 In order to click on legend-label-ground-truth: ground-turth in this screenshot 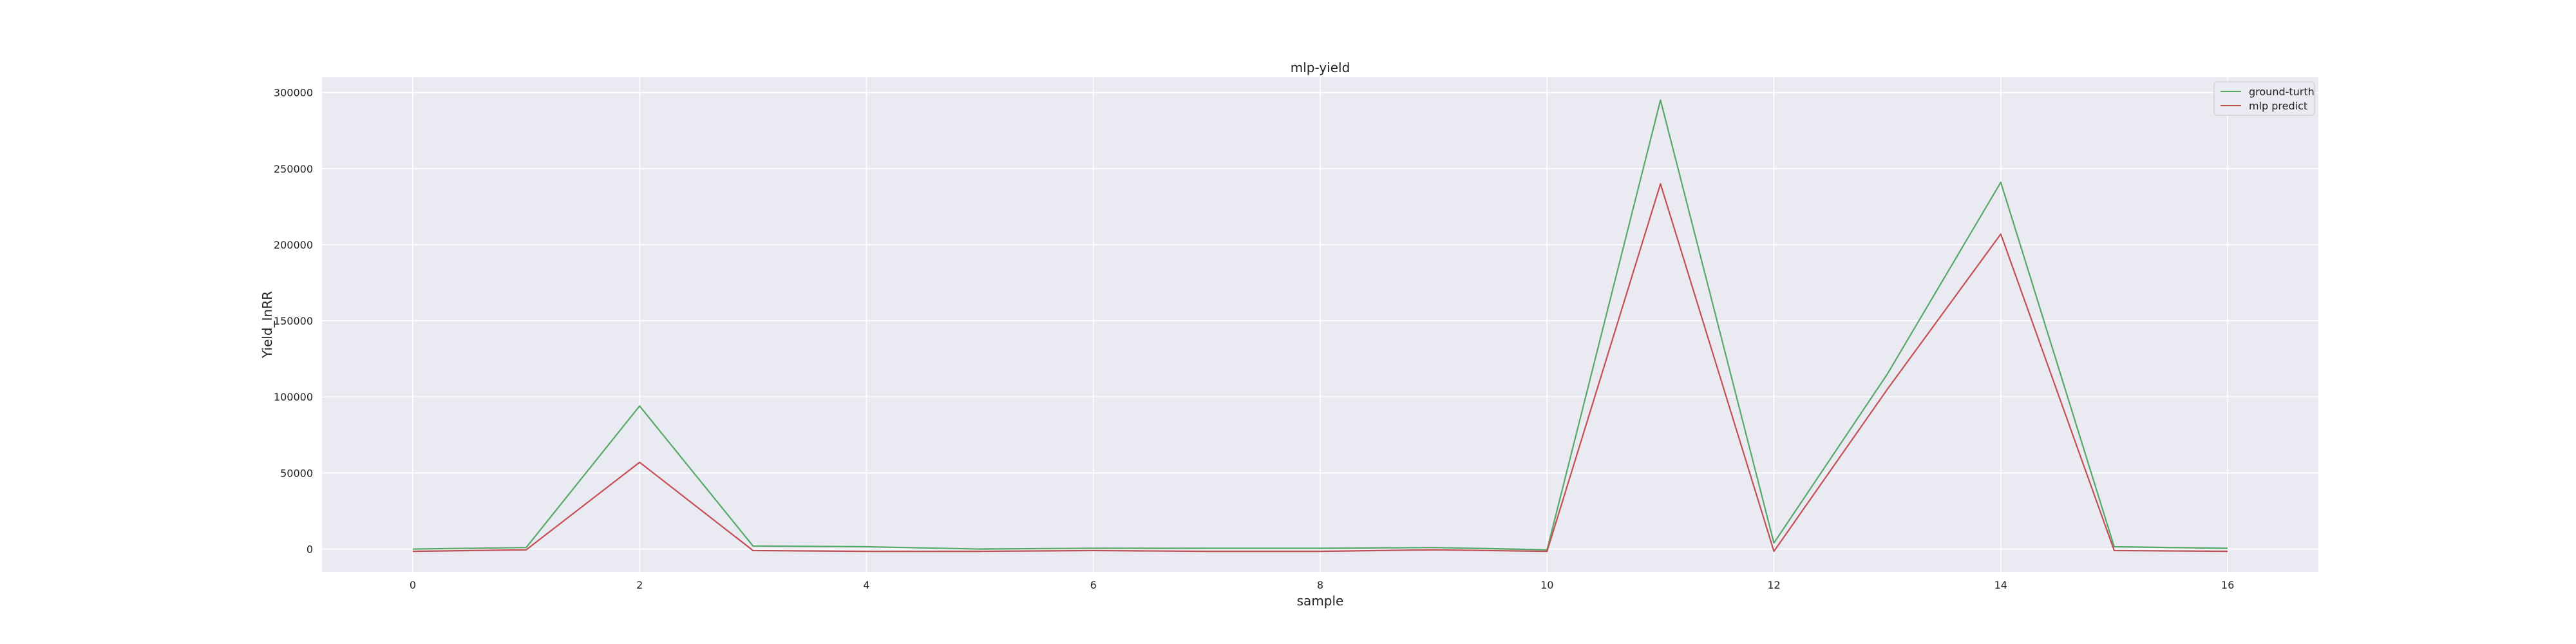, I will do `click(2282, 92)`.